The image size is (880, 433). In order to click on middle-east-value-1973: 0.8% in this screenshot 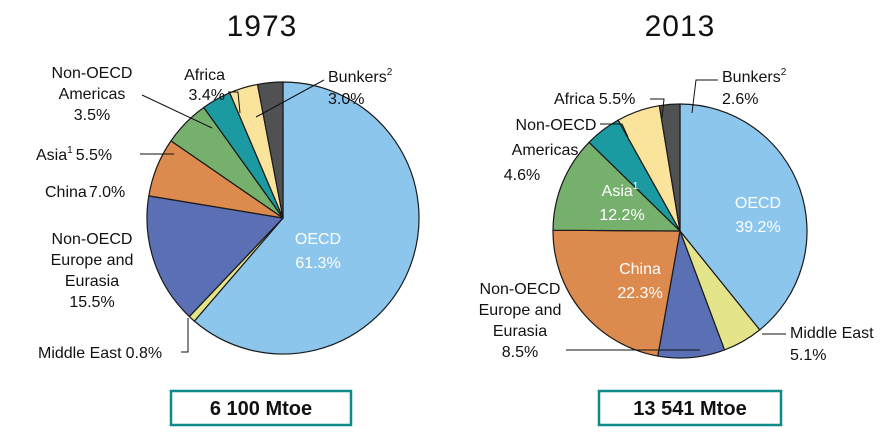, I will do `click(144, 353)`.